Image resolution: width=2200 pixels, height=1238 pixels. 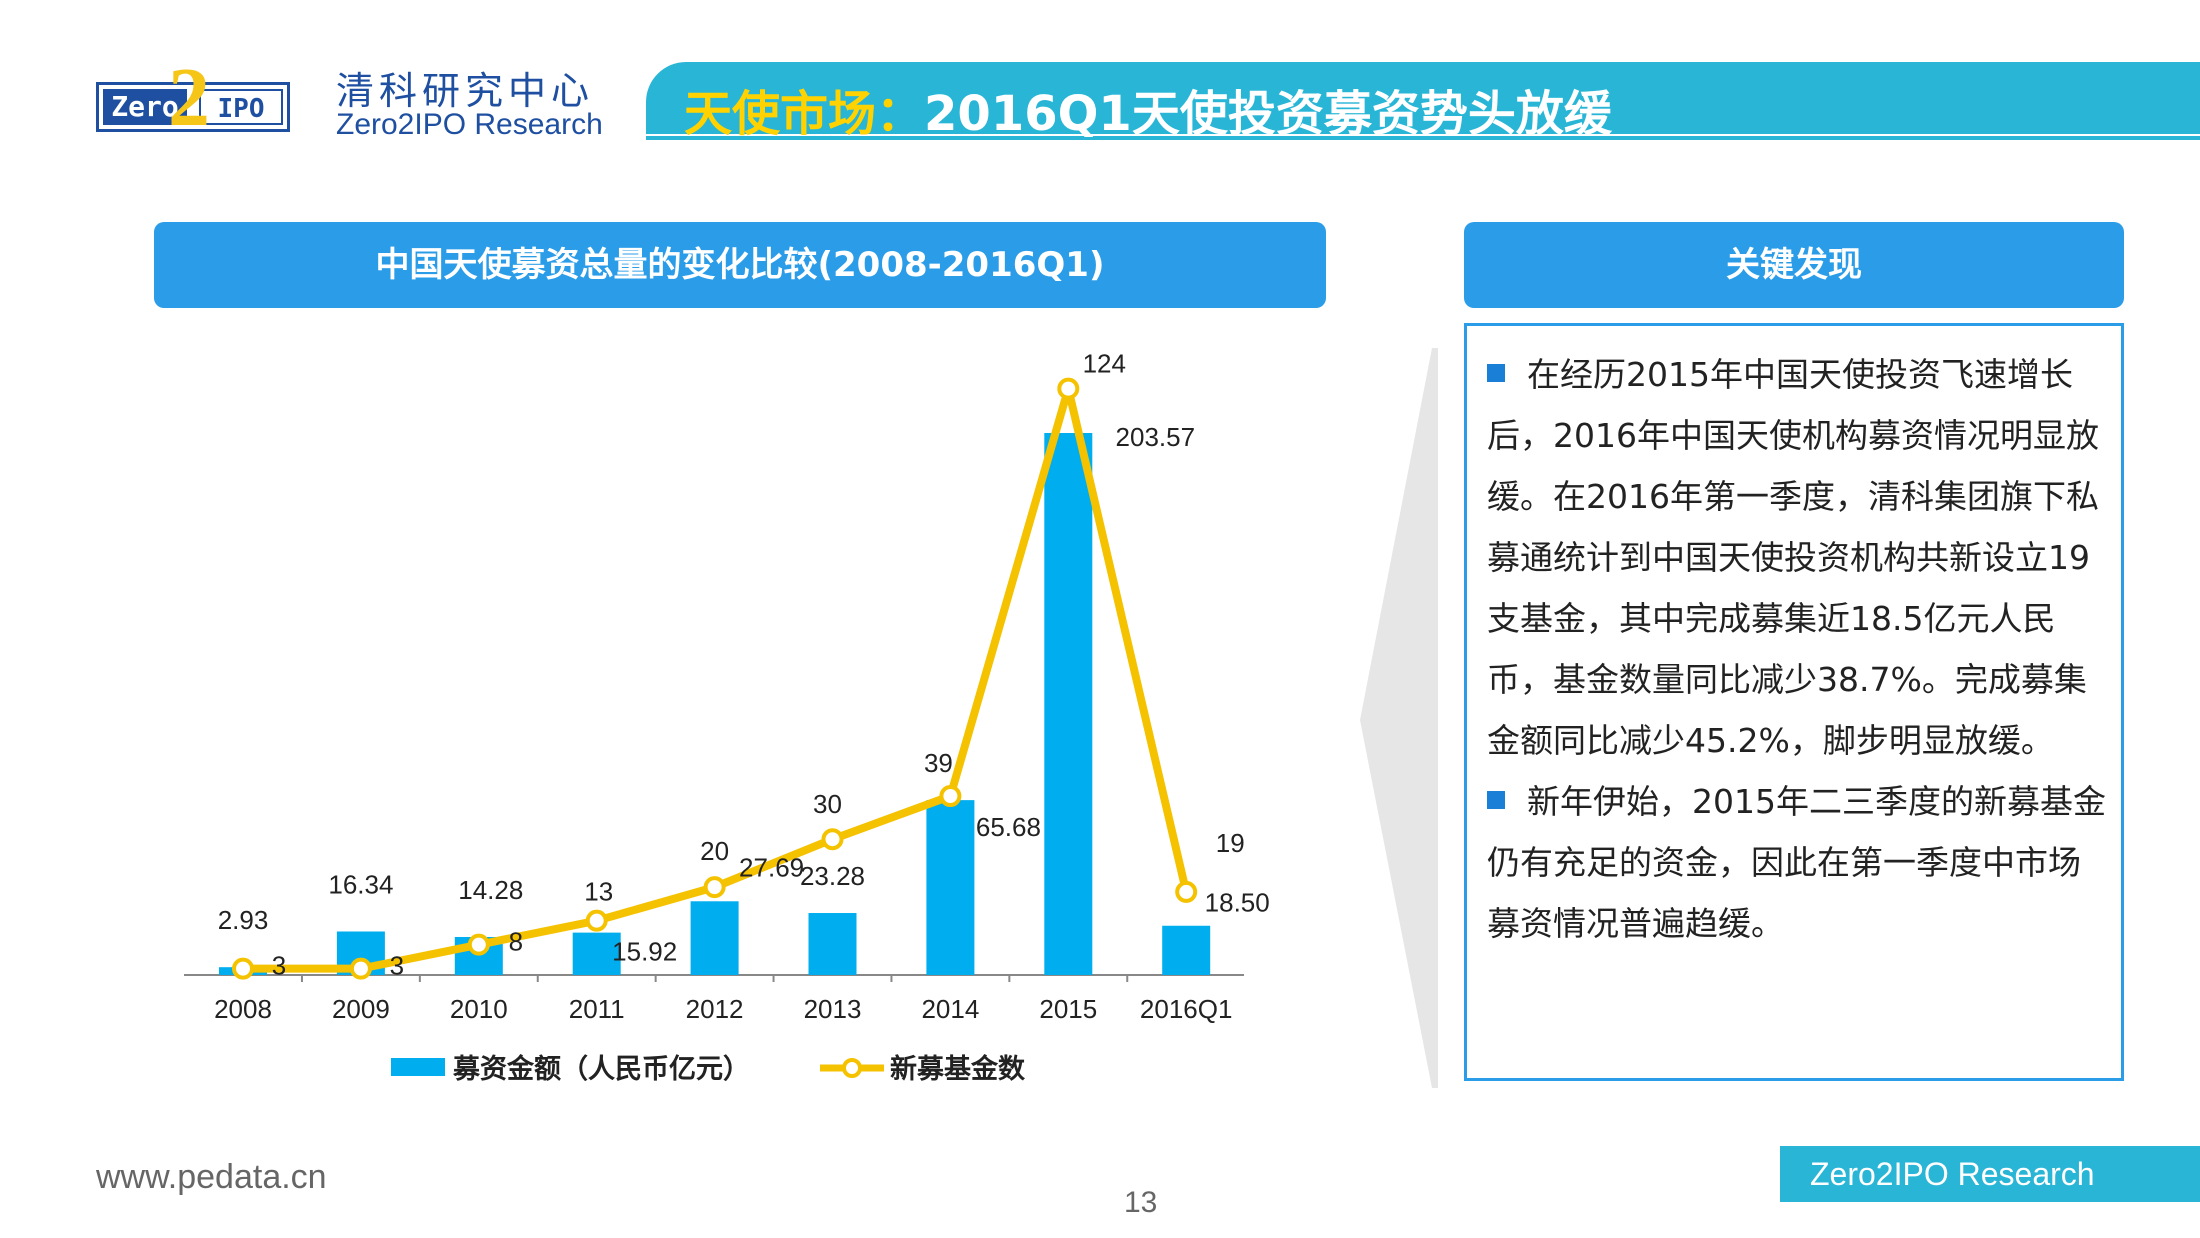 I want to click on zero2ipo-logo: Zero IPO, so click(x=193, y=107).